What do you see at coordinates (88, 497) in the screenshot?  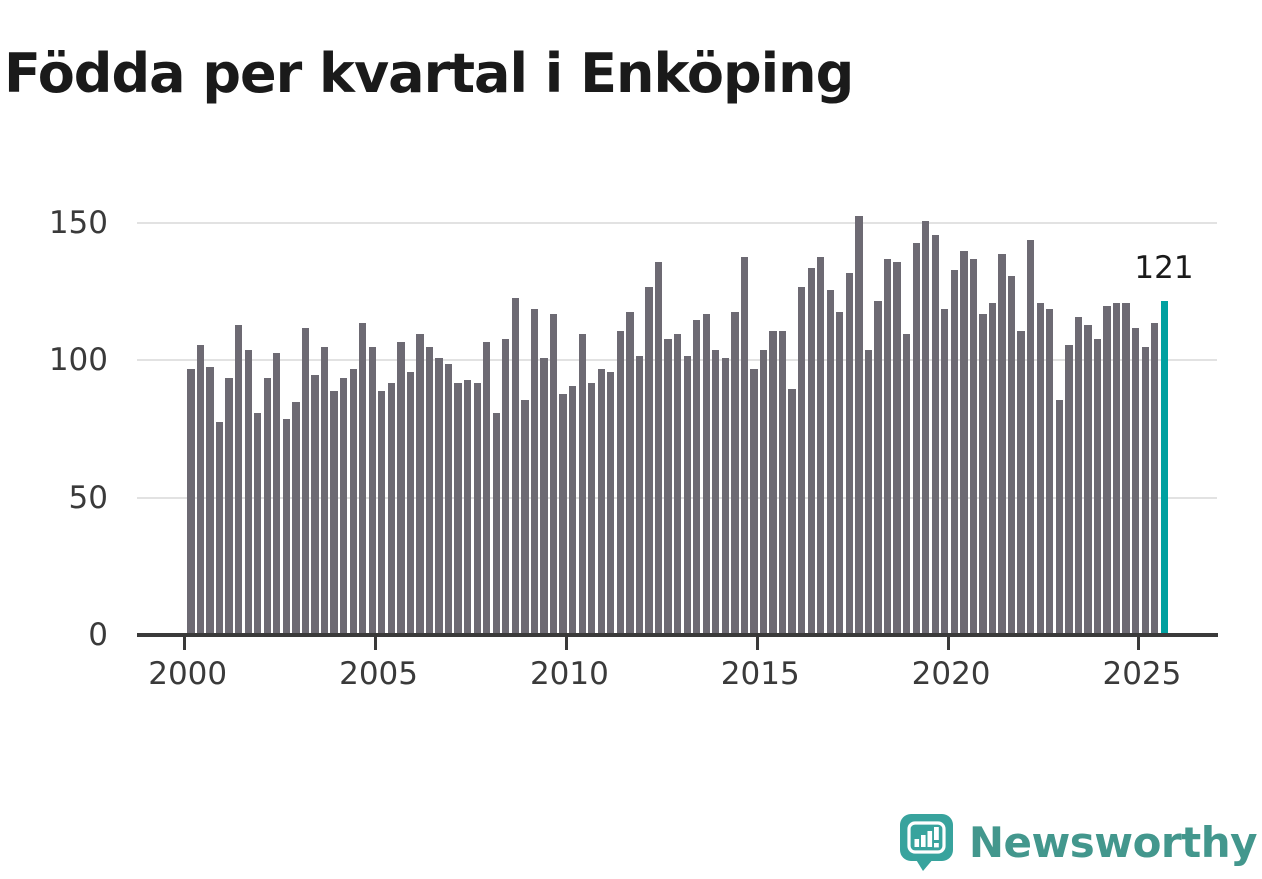 I see `y-tick-label: 50` at bounding box center [88, 497].